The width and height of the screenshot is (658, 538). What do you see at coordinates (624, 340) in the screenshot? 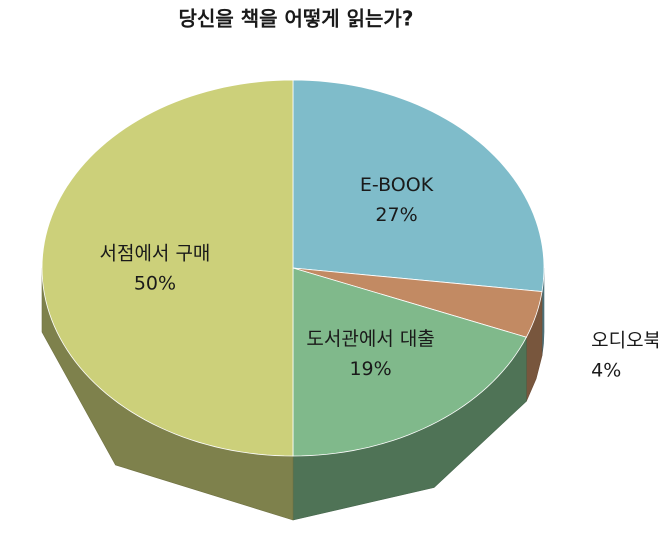
I see `slice-label: 오디오북` at bounding box center [624, 340].